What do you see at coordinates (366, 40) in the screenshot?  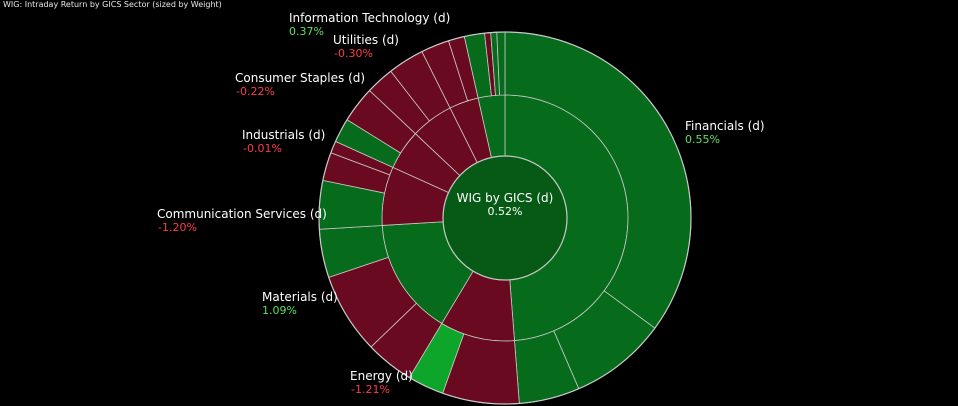 I see `sector-label: Utilities (d)` at bounding box center [366, 40].